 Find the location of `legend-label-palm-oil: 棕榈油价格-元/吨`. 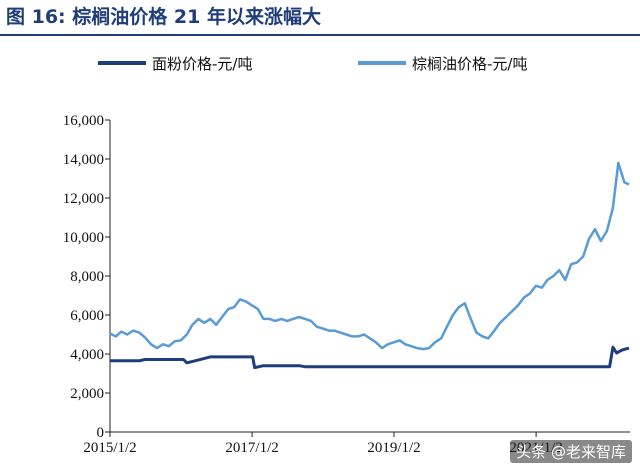

legend-label-palm-oil: 棕榈油价格-元/吨 is located at coordinates (469, 64).